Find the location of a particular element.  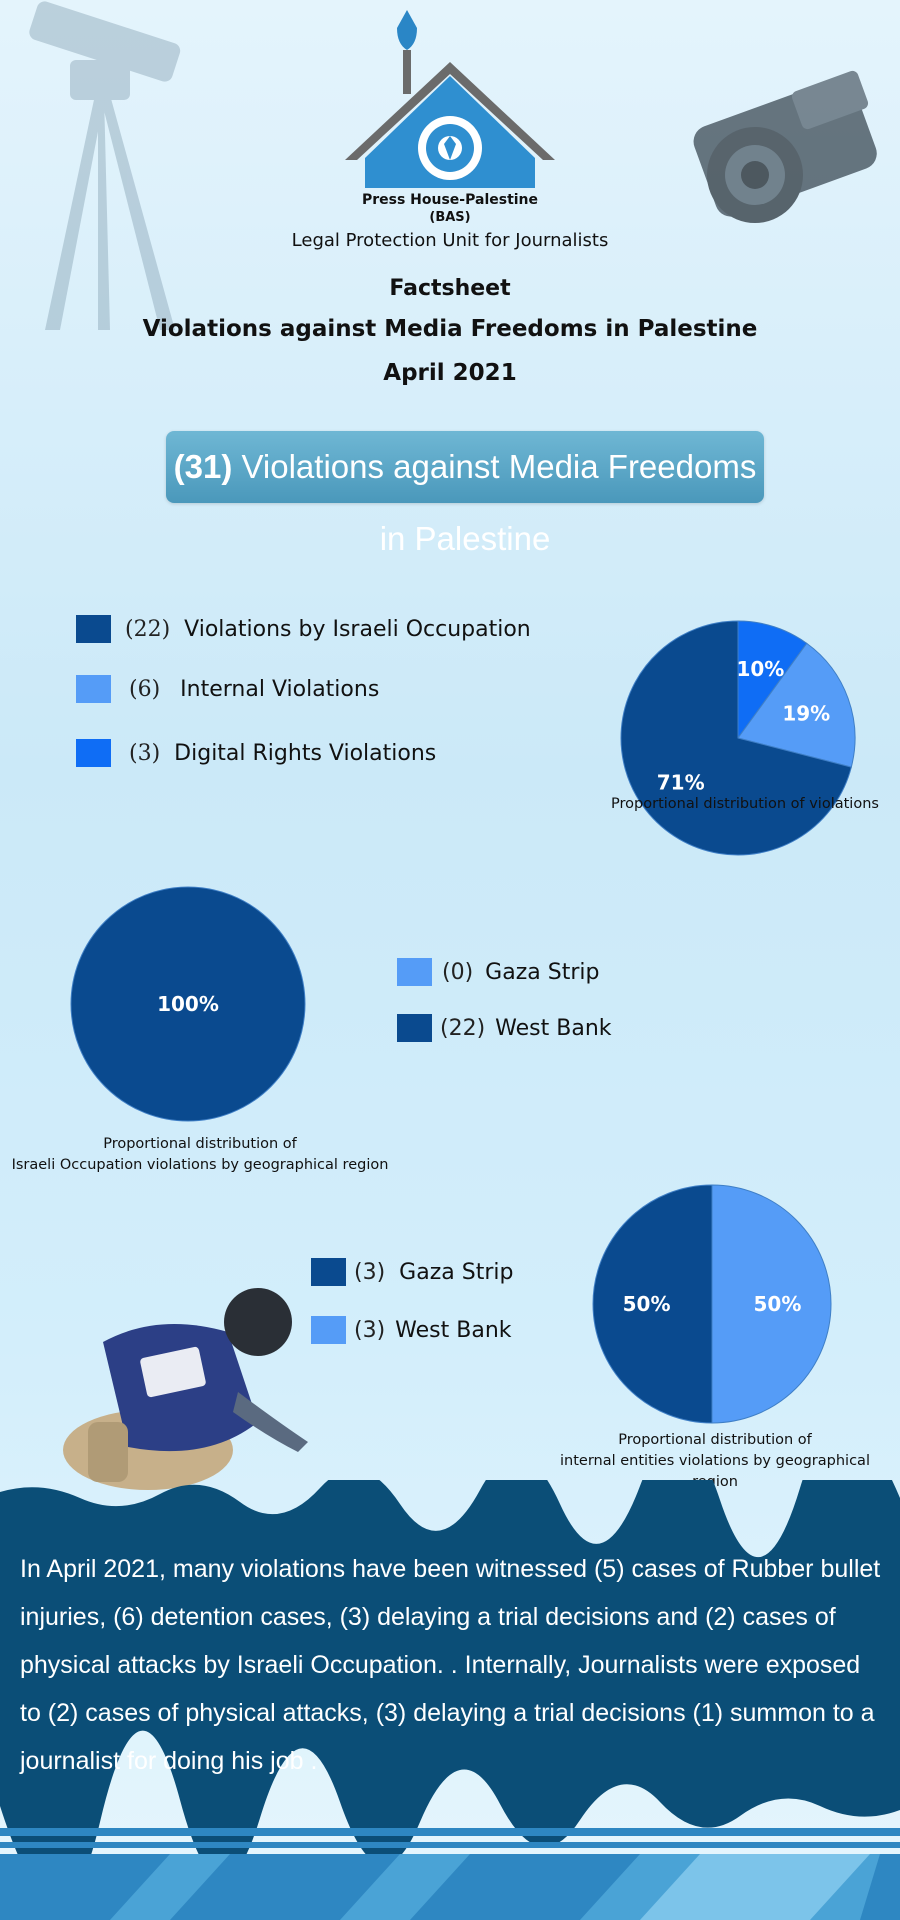

press-house-logo is located at coordinates (450, 99).